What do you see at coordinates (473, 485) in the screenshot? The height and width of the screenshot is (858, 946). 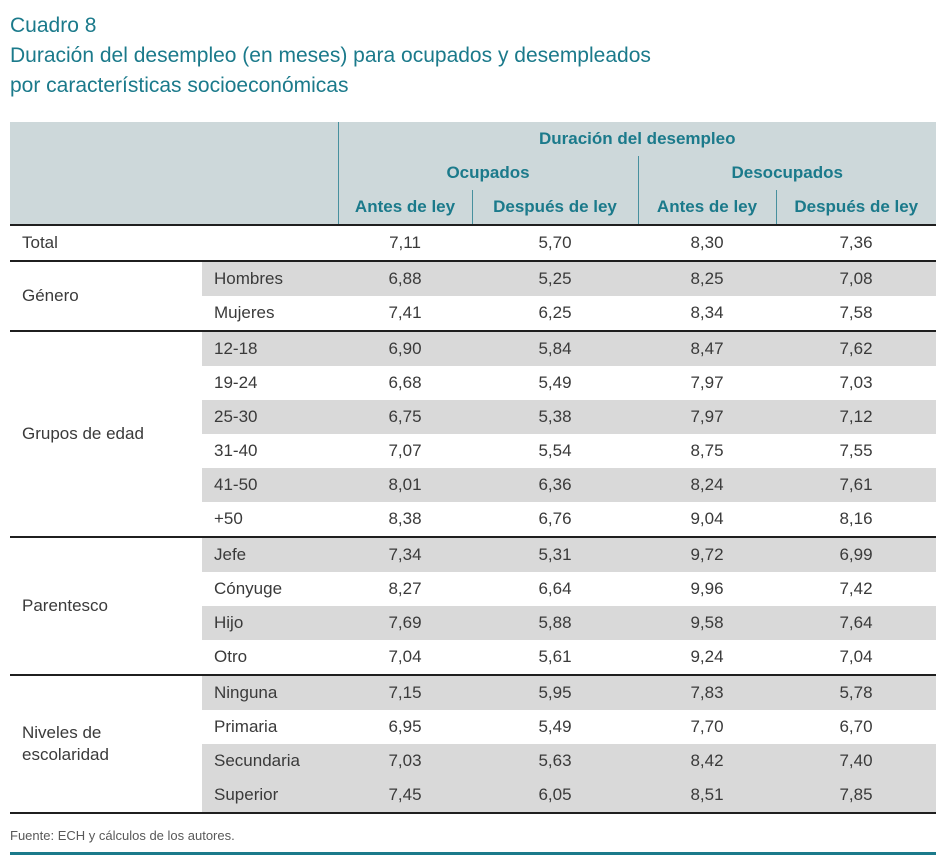 I see `row-41-50: 41-50 8,01 6,36 8,24 7,61` at bounding box center [473, 485].